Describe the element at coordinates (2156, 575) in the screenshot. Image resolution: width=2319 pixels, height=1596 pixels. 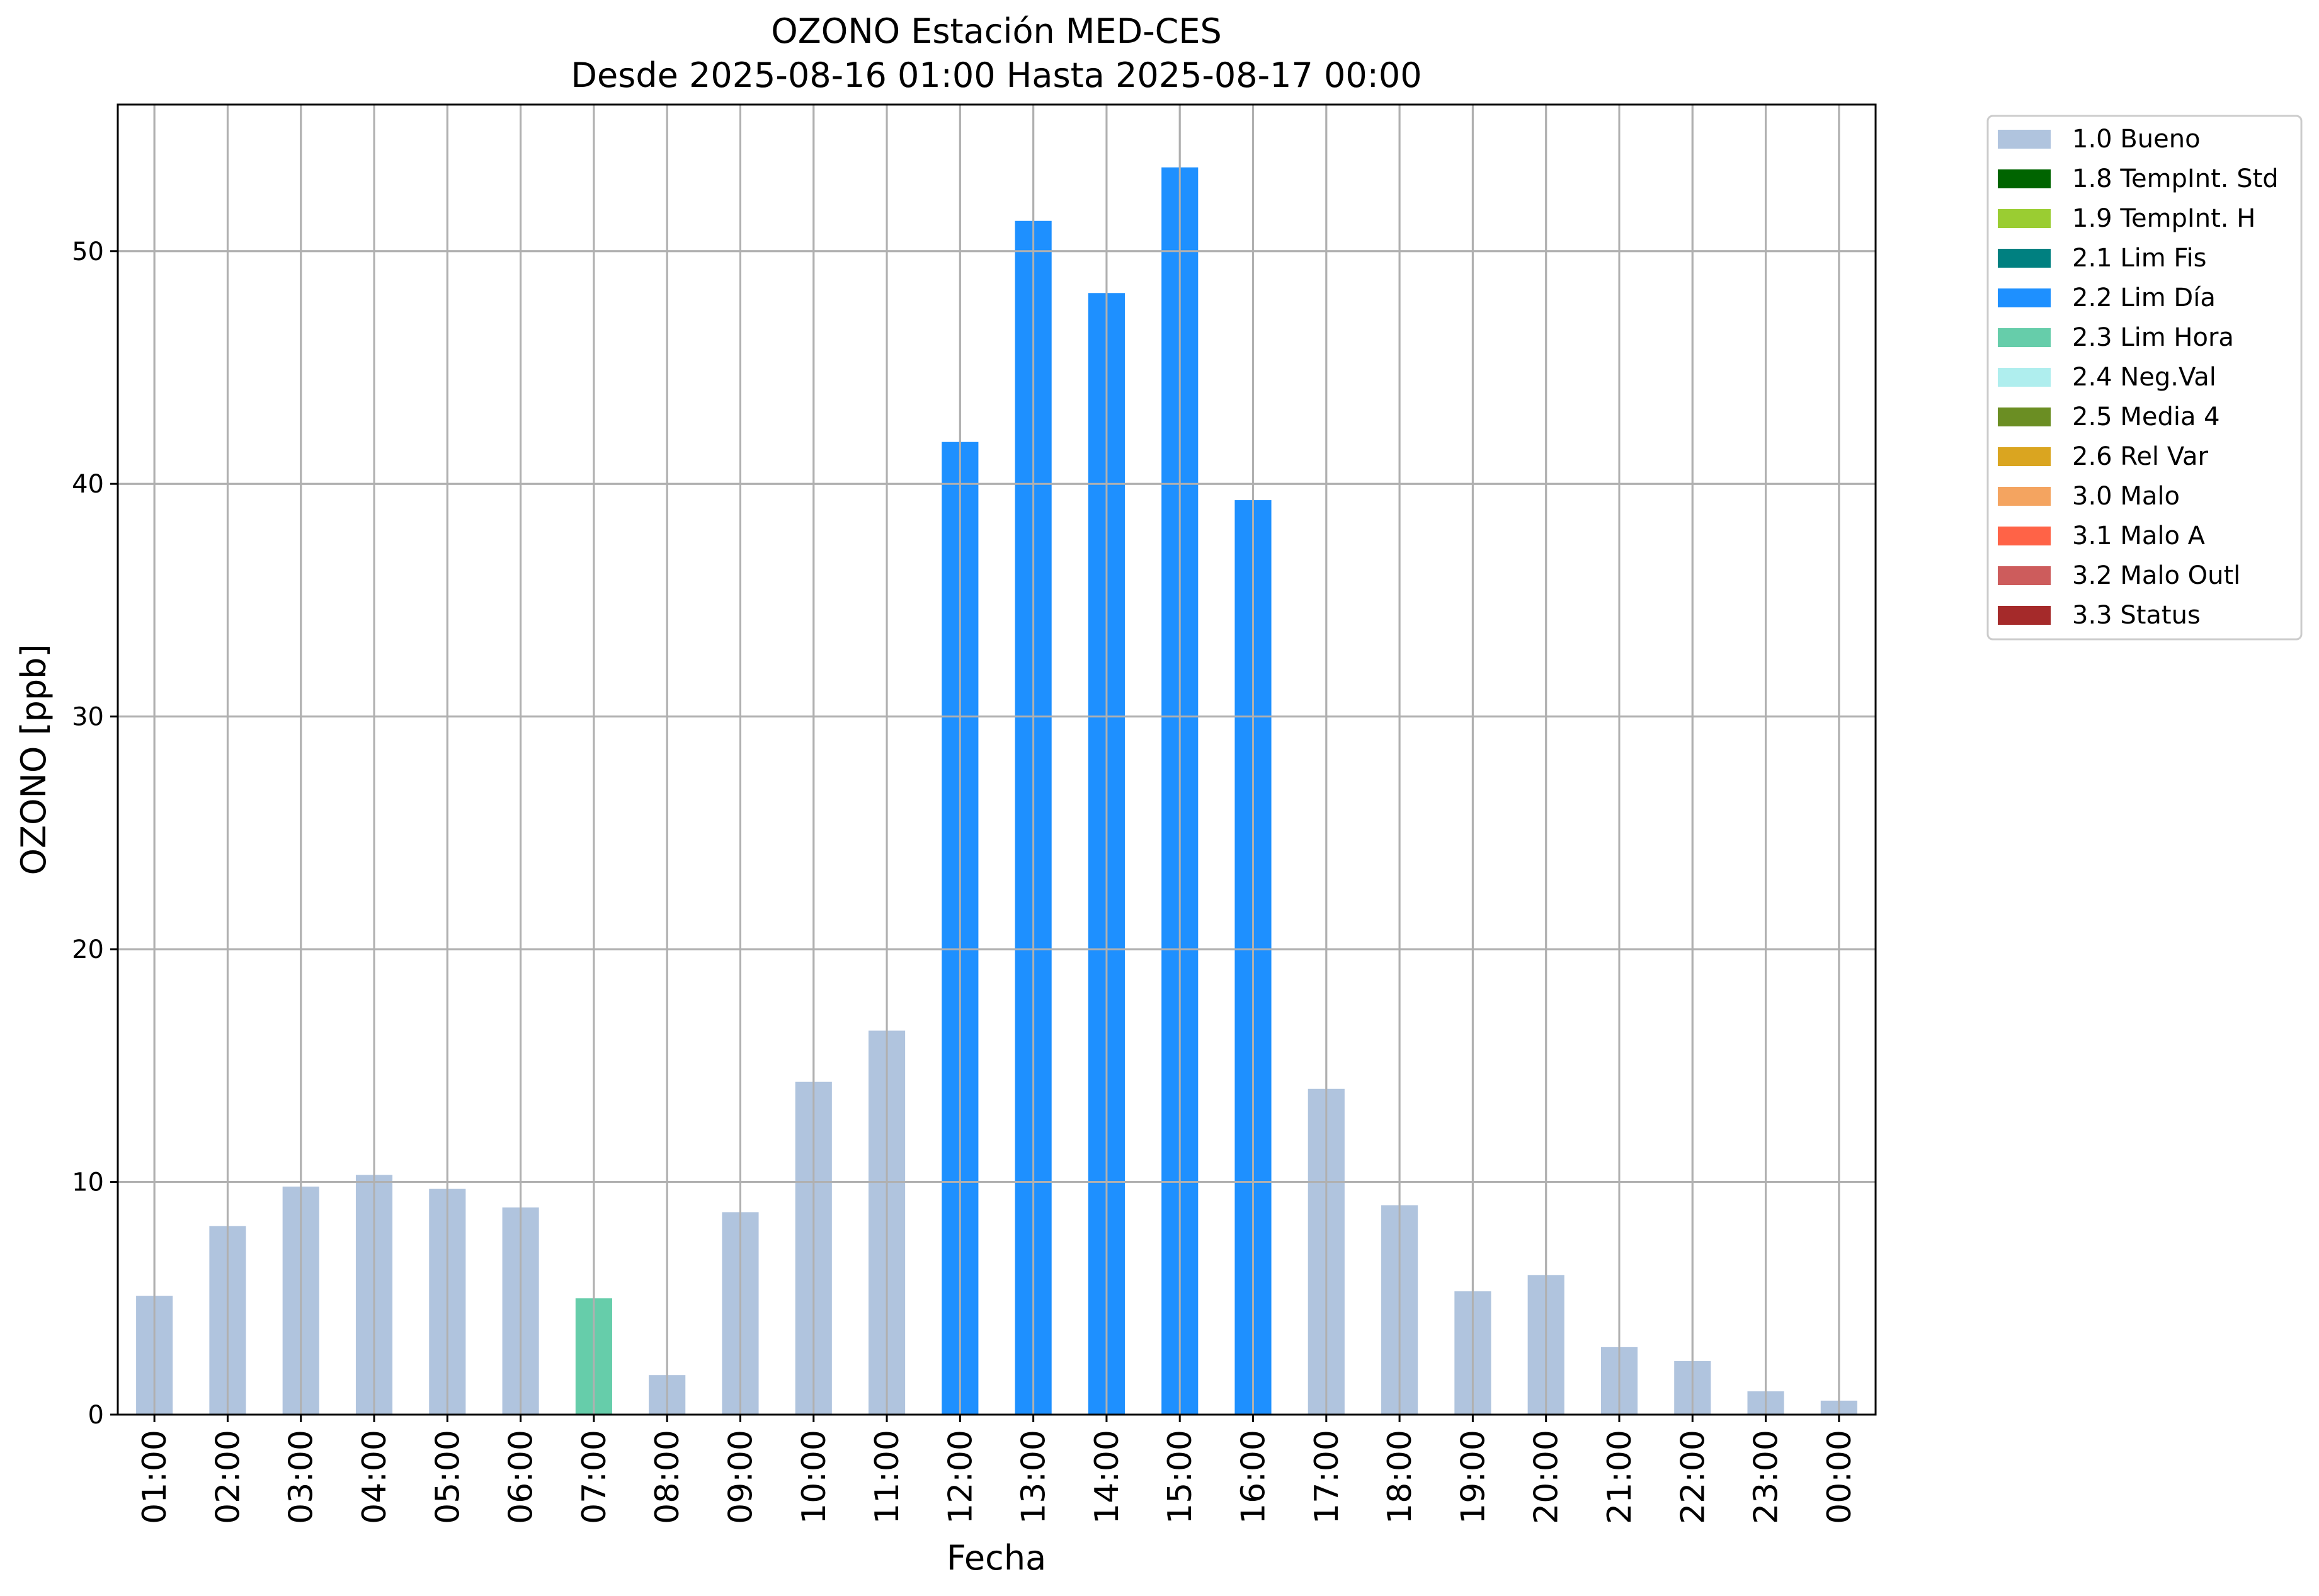
I see `legend-label: 3.2 Malo Outl` at that location.